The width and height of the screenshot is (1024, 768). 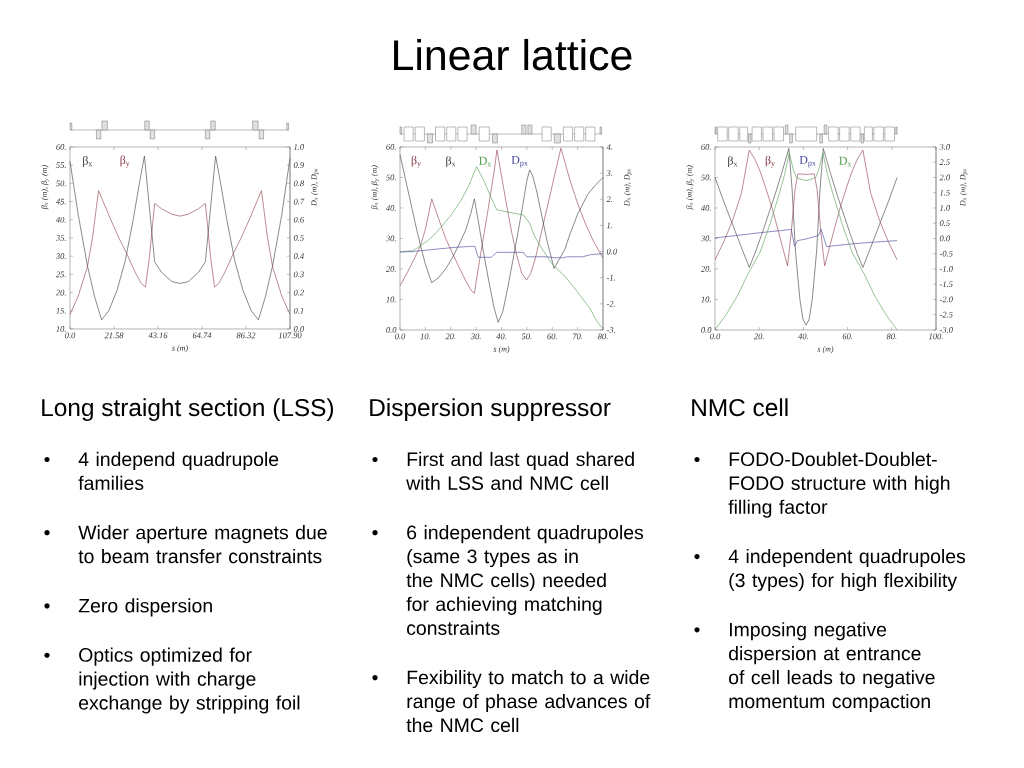 What do you see at coordinates (610, 330) in the screenshot?
I see `y2-tick-label: -3.` at bounding box center [610, 330].